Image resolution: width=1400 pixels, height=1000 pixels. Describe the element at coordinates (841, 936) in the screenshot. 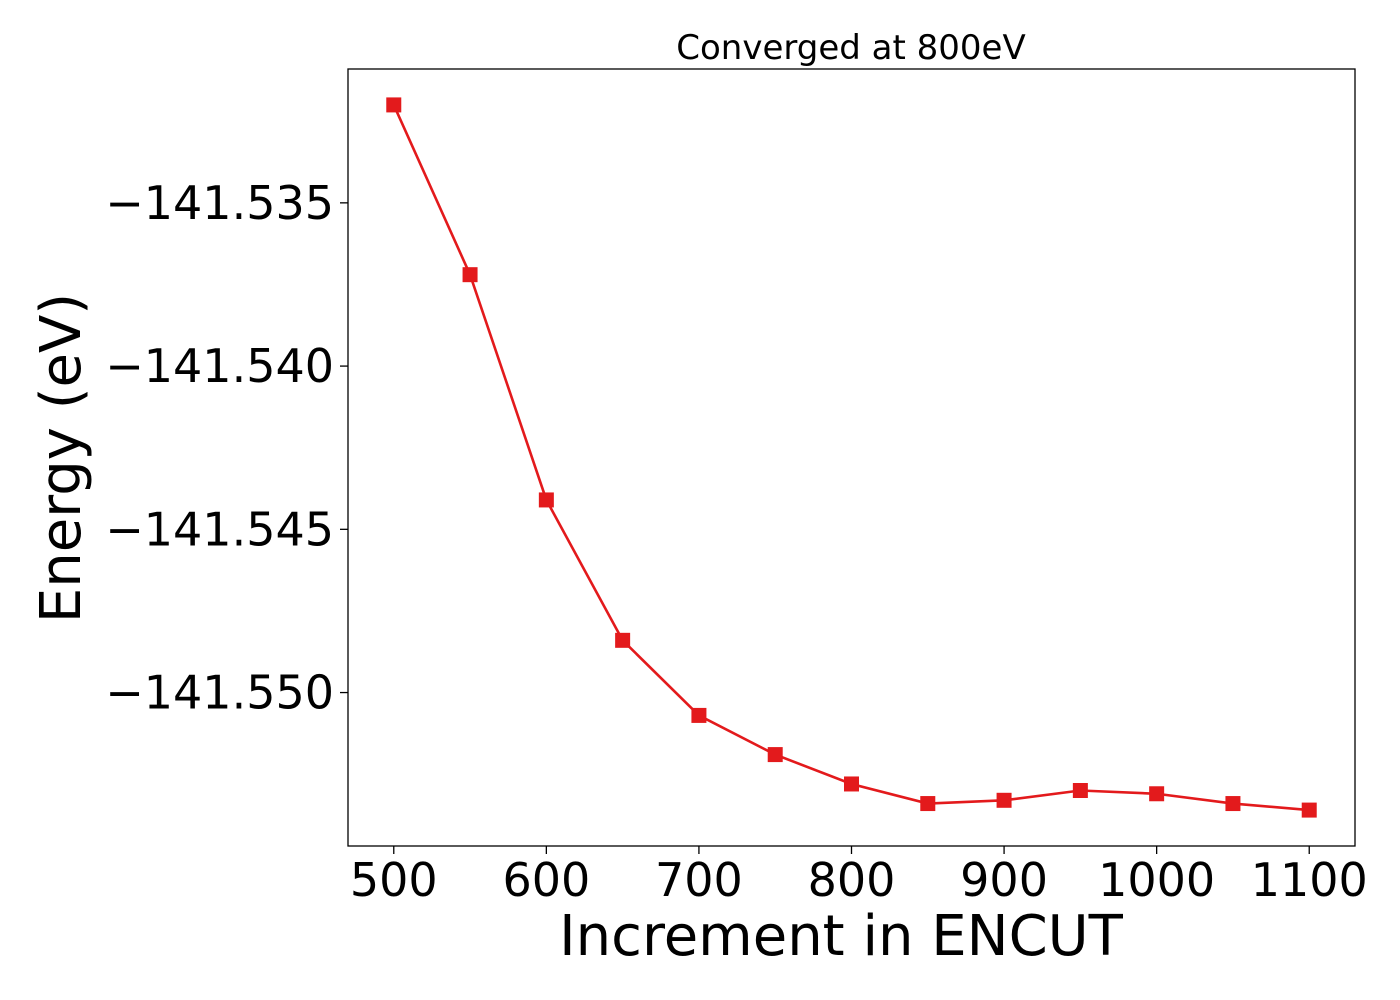

I see `x-axis-label: Increment in ENCUT` at that location.